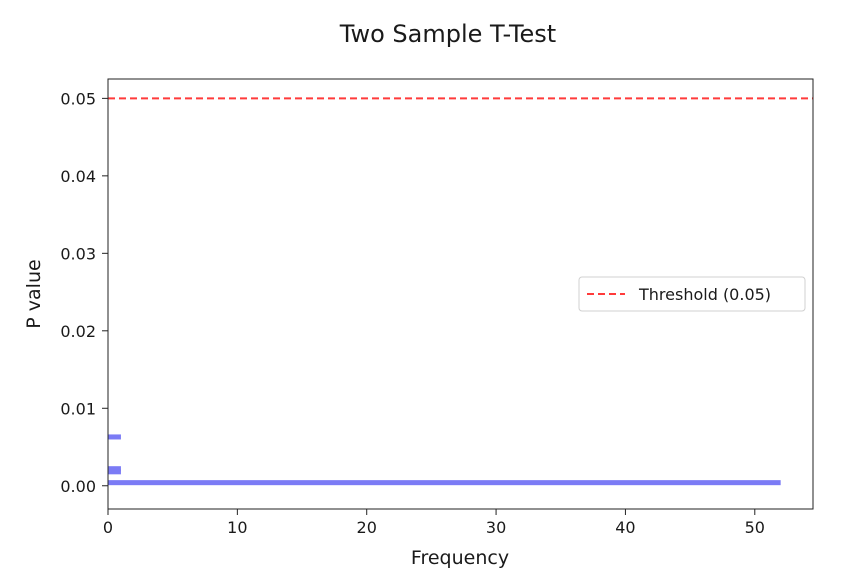  What do you see at coordinates (704, 294) in the screenshot?
I see `legend-threshold-label: Threshold (0.05)` at bounding box center [704, 294].